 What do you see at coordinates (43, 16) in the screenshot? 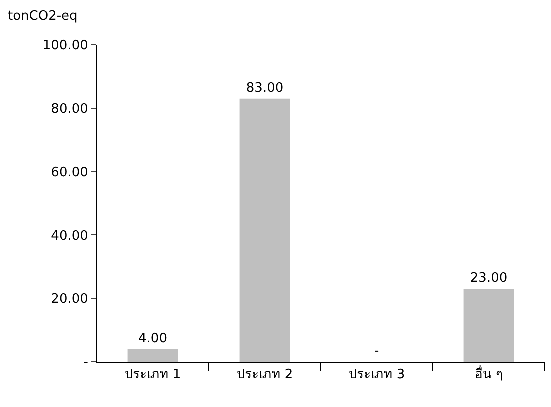
I see `y-axis-title: tonCO2-eq` at bounding box center [43, 16].